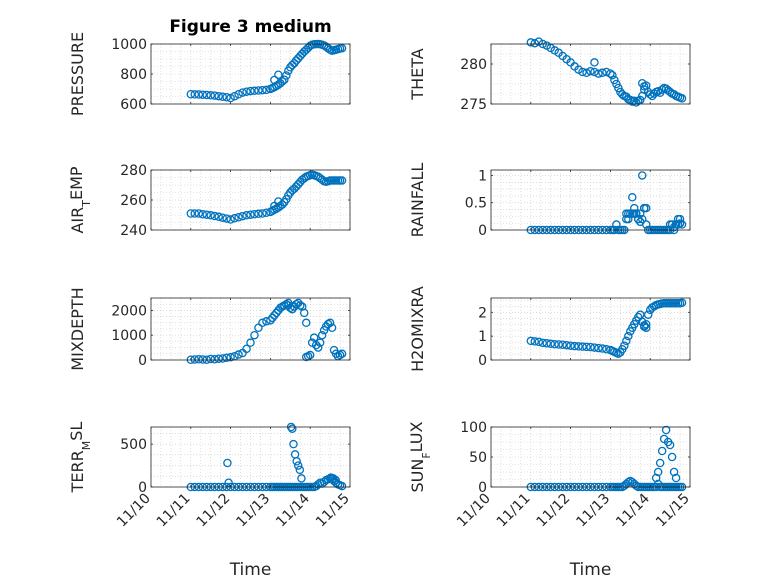  I want to click on axes-mixdepth: 0 1000 2000 MIXDEPTH, so click(209, 329).